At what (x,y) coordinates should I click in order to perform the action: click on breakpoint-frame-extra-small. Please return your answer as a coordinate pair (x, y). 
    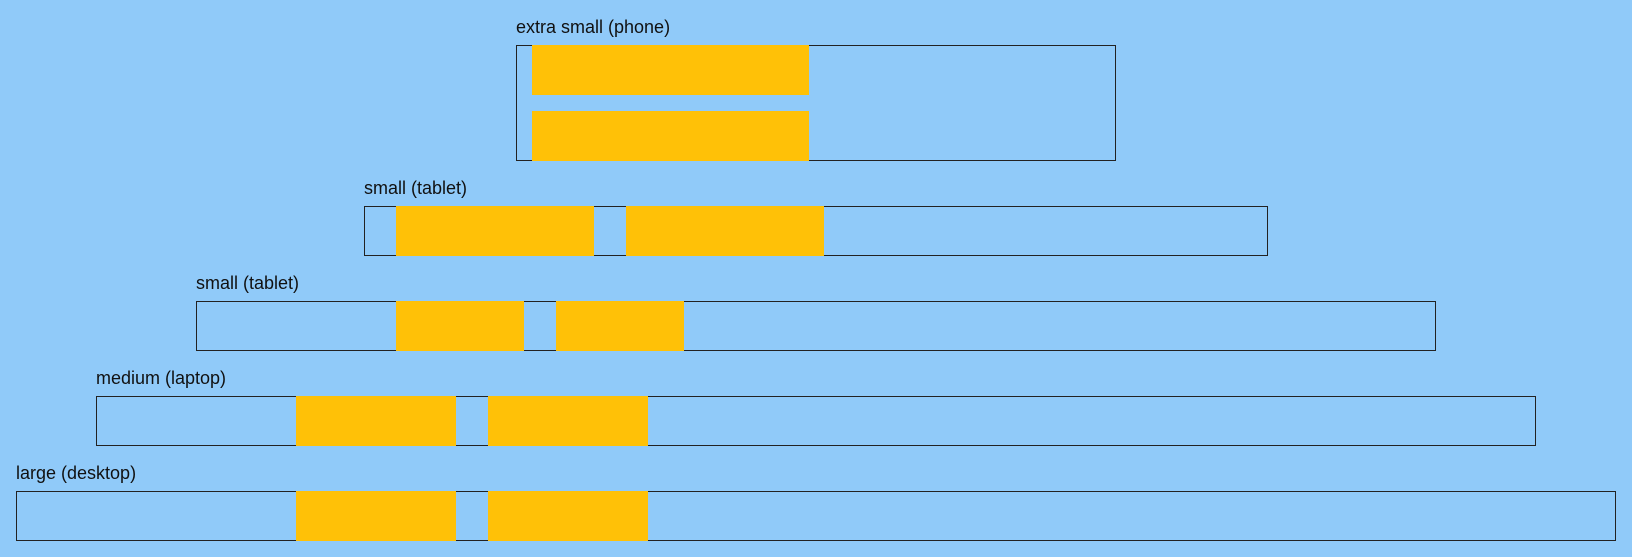
    Looking at the image, I should click on (816, 103).